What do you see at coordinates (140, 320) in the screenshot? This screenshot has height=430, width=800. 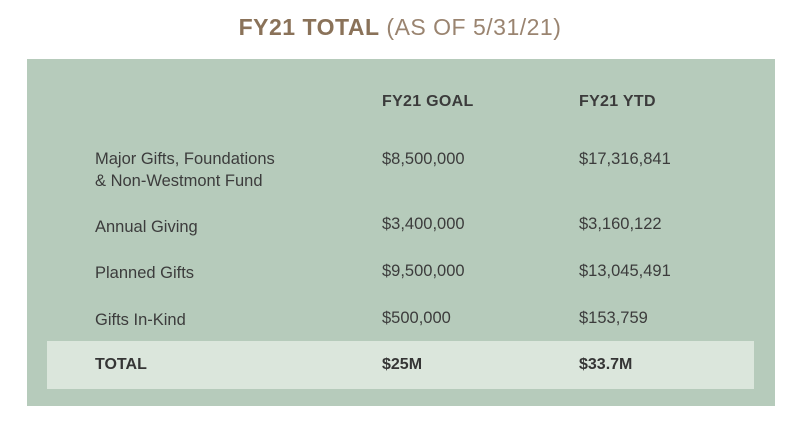 I see `row-label: Gifts In-Kind` at bounding box center [140, 320].